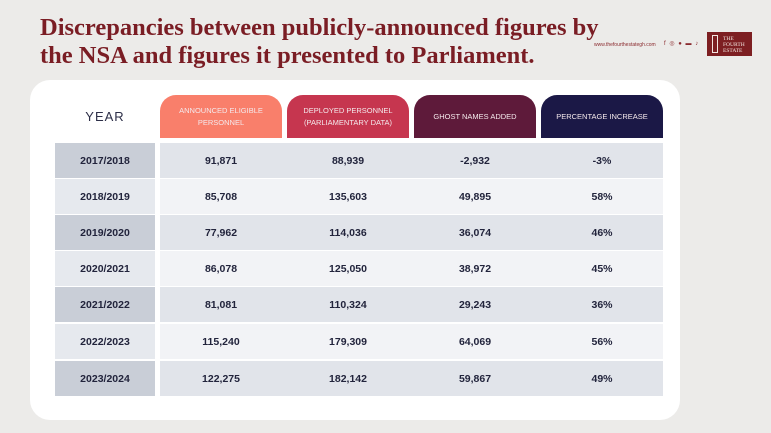 The image size is (771, 433). Describe the element at coordinates (602, 232) in the screenshot. I see `cell-percent: 46%` at that location.